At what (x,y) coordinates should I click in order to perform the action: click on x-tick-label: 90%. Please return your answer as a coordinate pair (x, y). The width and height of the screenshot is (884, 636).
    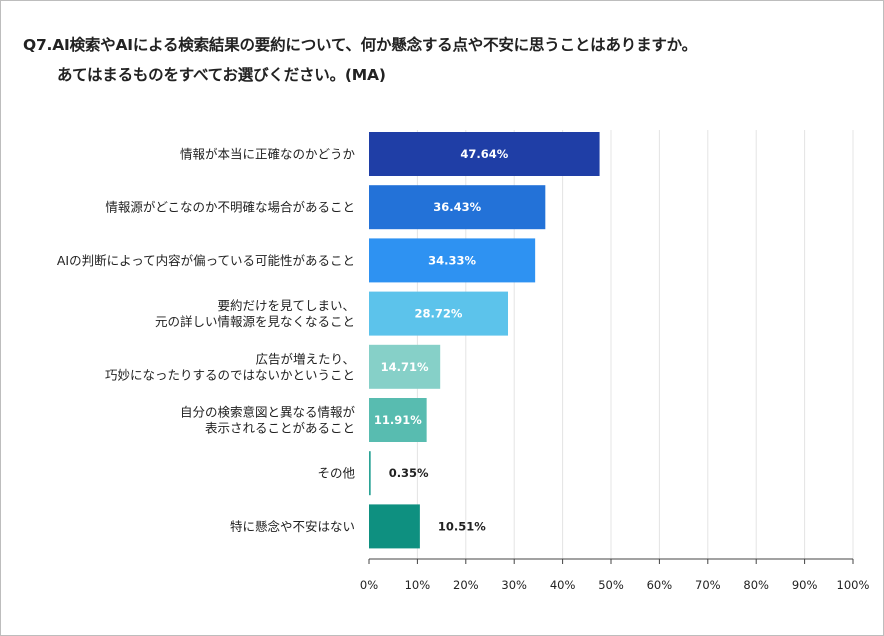
    Looking at the image, I should click on (805, 585).